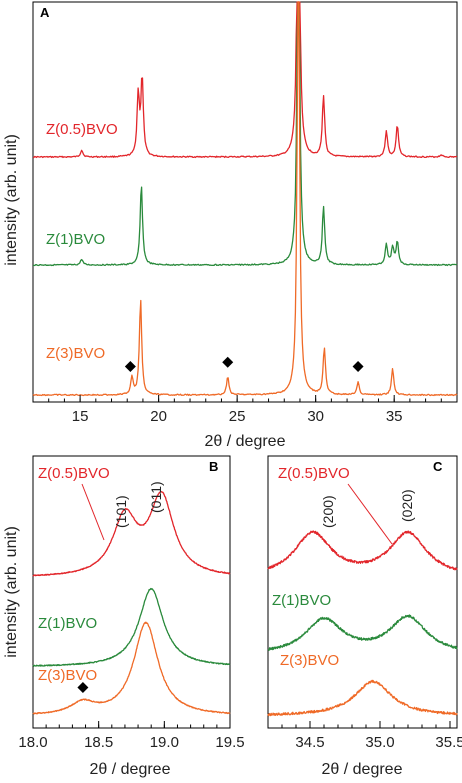 The width and height of the screenshot is (462, 783). I want to click on panel-c-frame, so click(362, 592).